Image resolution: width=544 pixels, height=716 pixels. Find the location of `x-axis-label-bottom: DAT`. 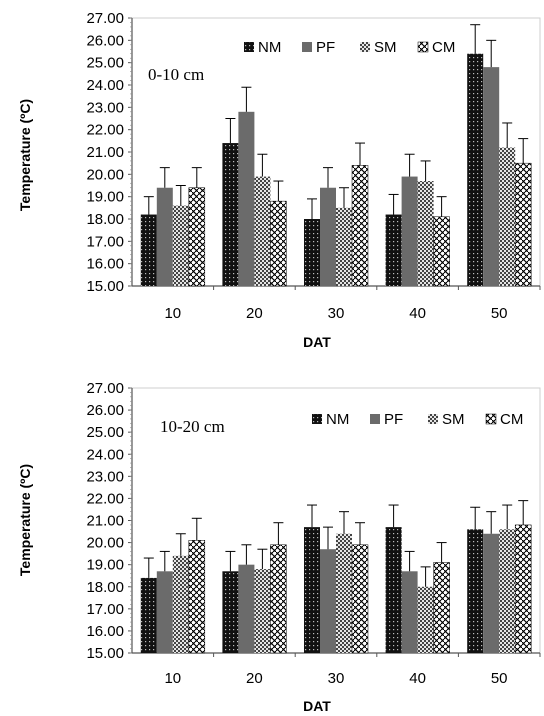

x-axis-label-bottom: DAT is located at coordinates (317, 706).